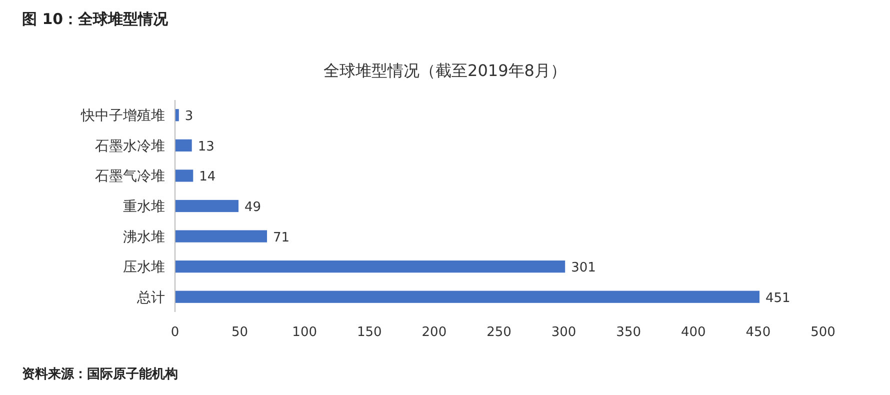 This screenshot has width=890, height=395. I want to click on data-label: 301, so click(583, 268).